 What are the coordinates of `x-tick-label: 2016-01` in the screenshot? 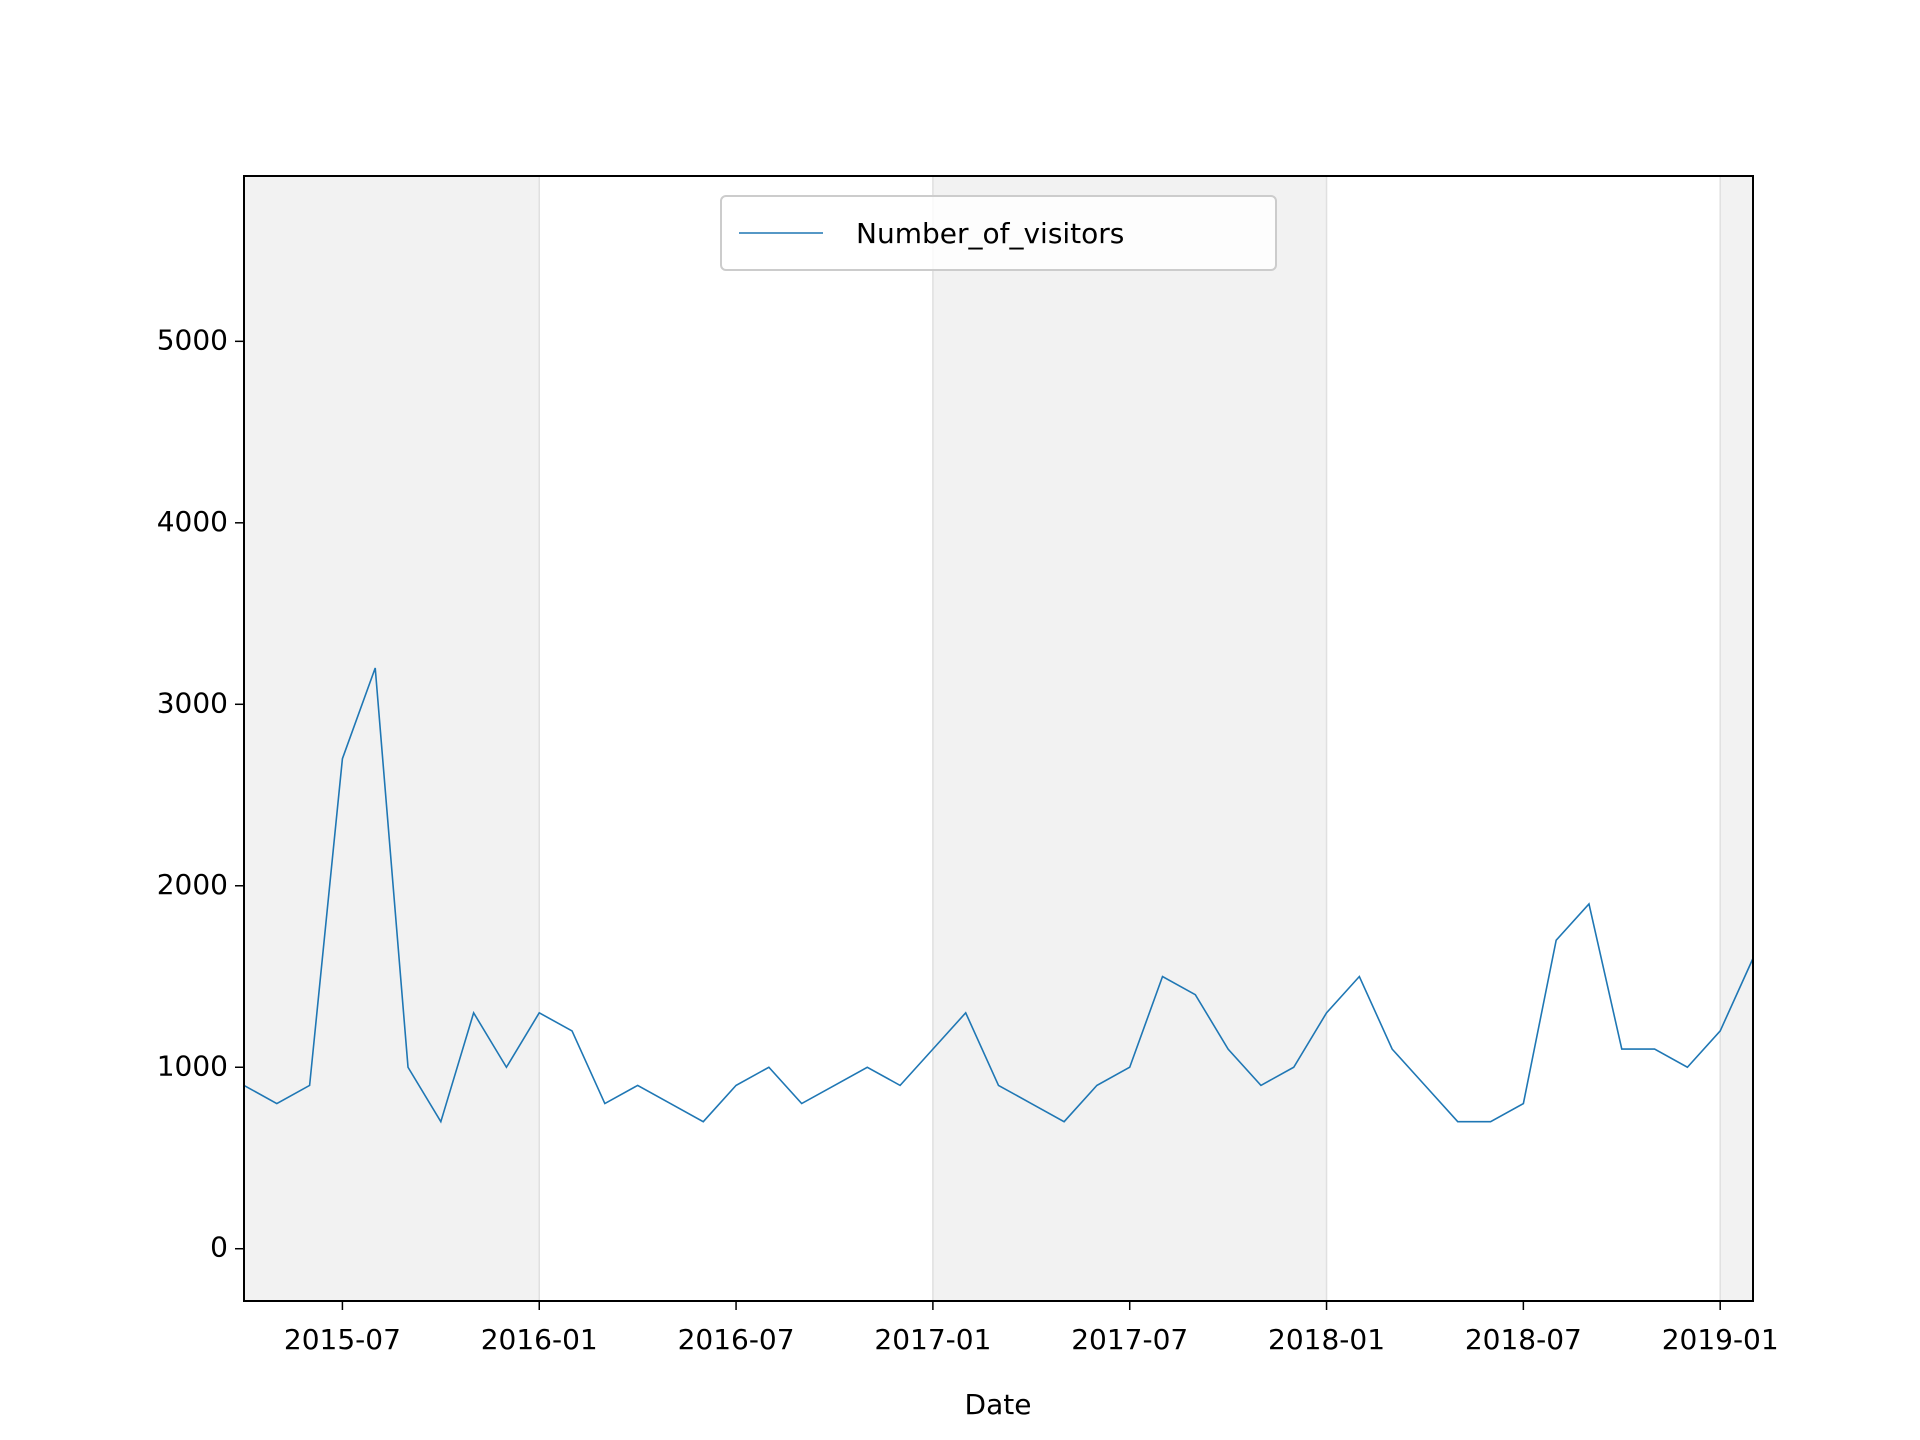 It's located at (539, 1339).